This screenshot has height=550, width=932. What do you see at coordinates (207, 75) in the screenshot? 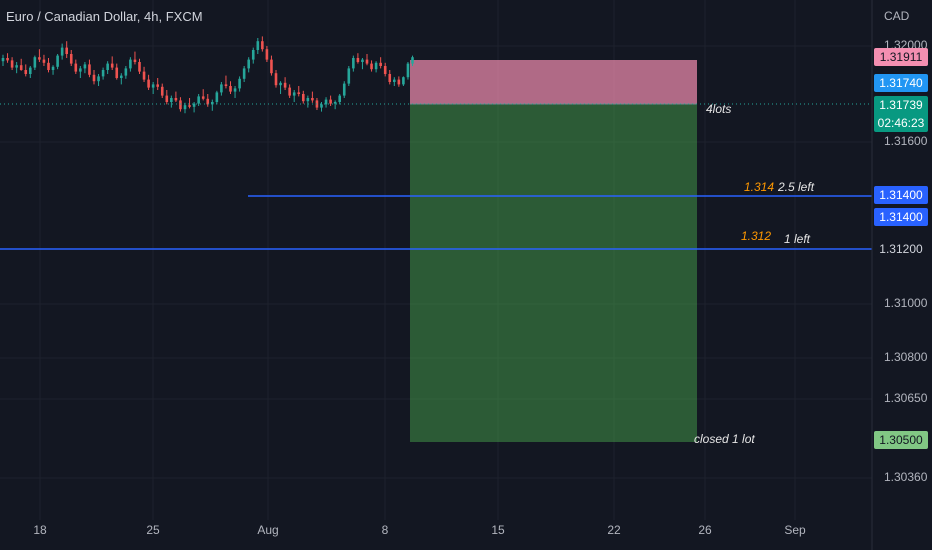
I see `candlestick-series` at bounding box center [207, 75].